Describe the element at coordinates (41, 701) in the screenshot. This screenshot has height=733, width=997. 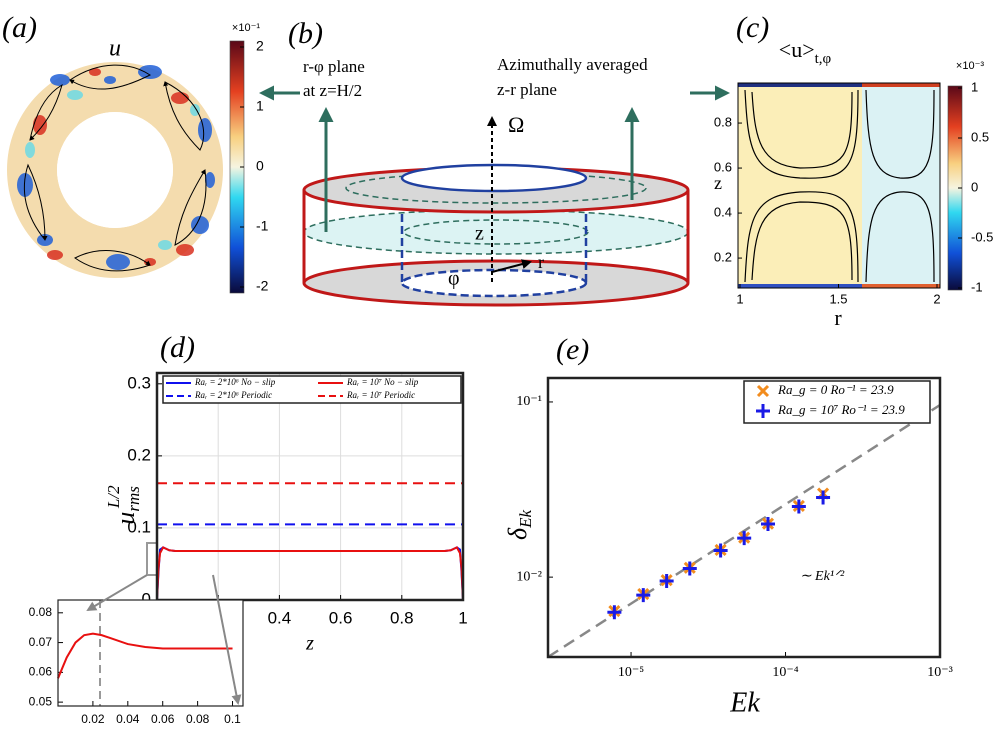
I see `y-tick-label: 0.05` at that location.